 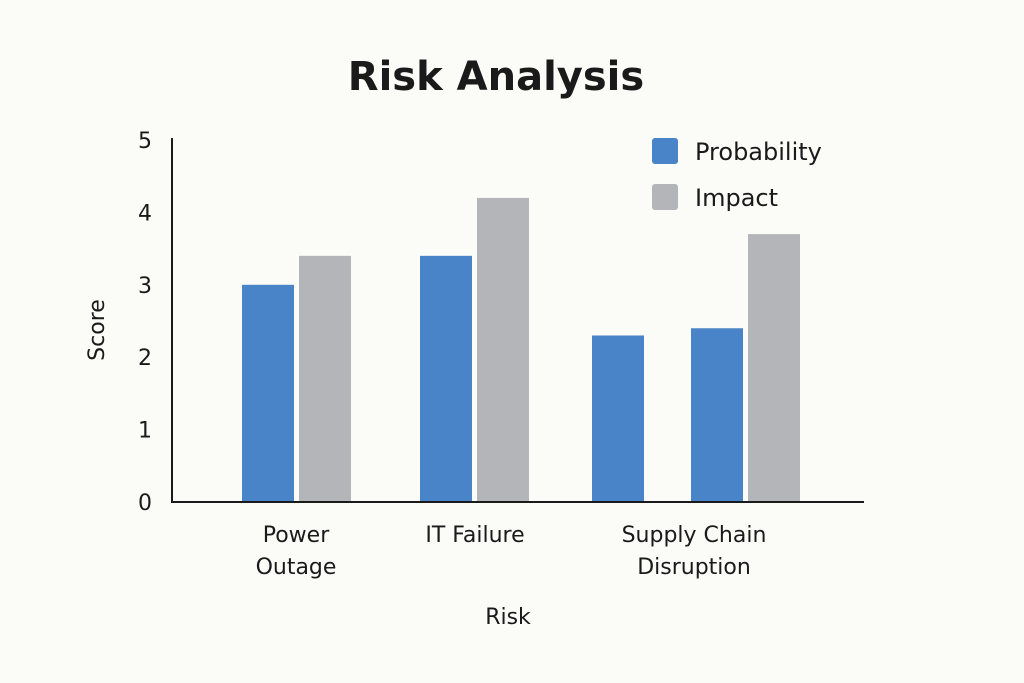 What do you see at coordinates (145, 322) in the screenshot?
I see `y-axis-ticks: 0 1 2 3 4 5` at bounding box center [145, 322].